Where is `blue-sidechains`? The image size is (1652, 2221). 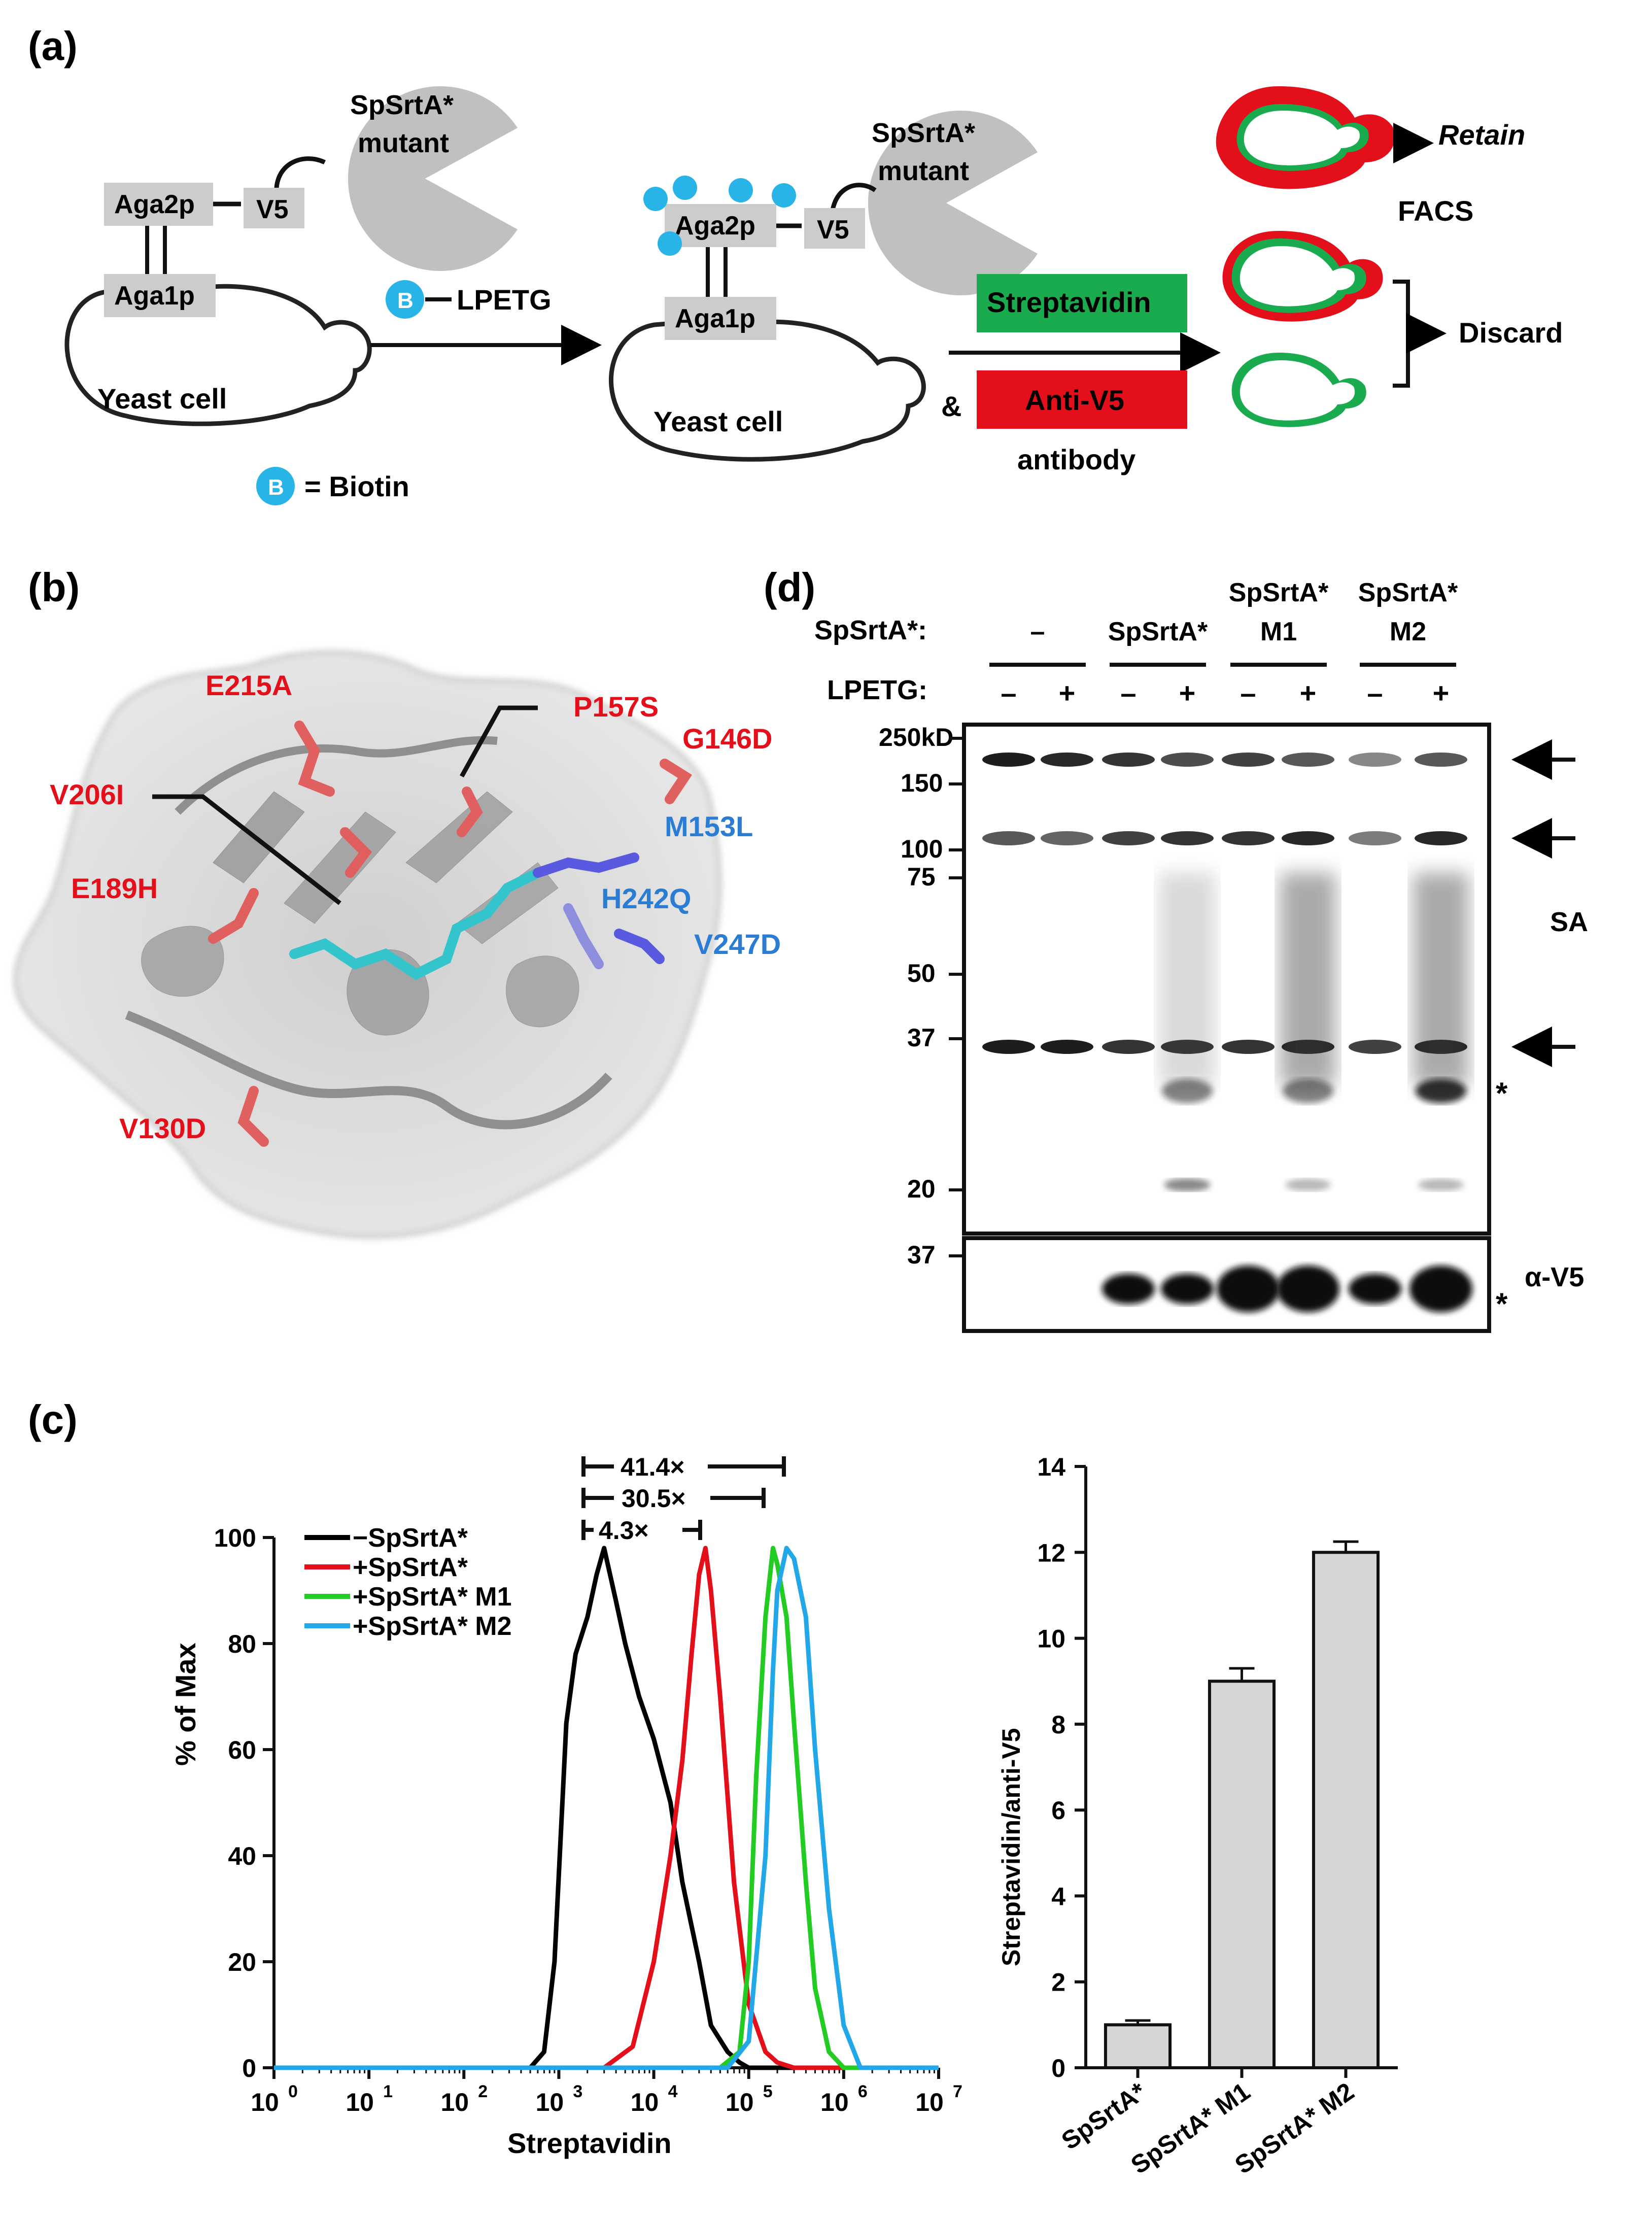
blue-sidechains is located at coordinates (599, 911).